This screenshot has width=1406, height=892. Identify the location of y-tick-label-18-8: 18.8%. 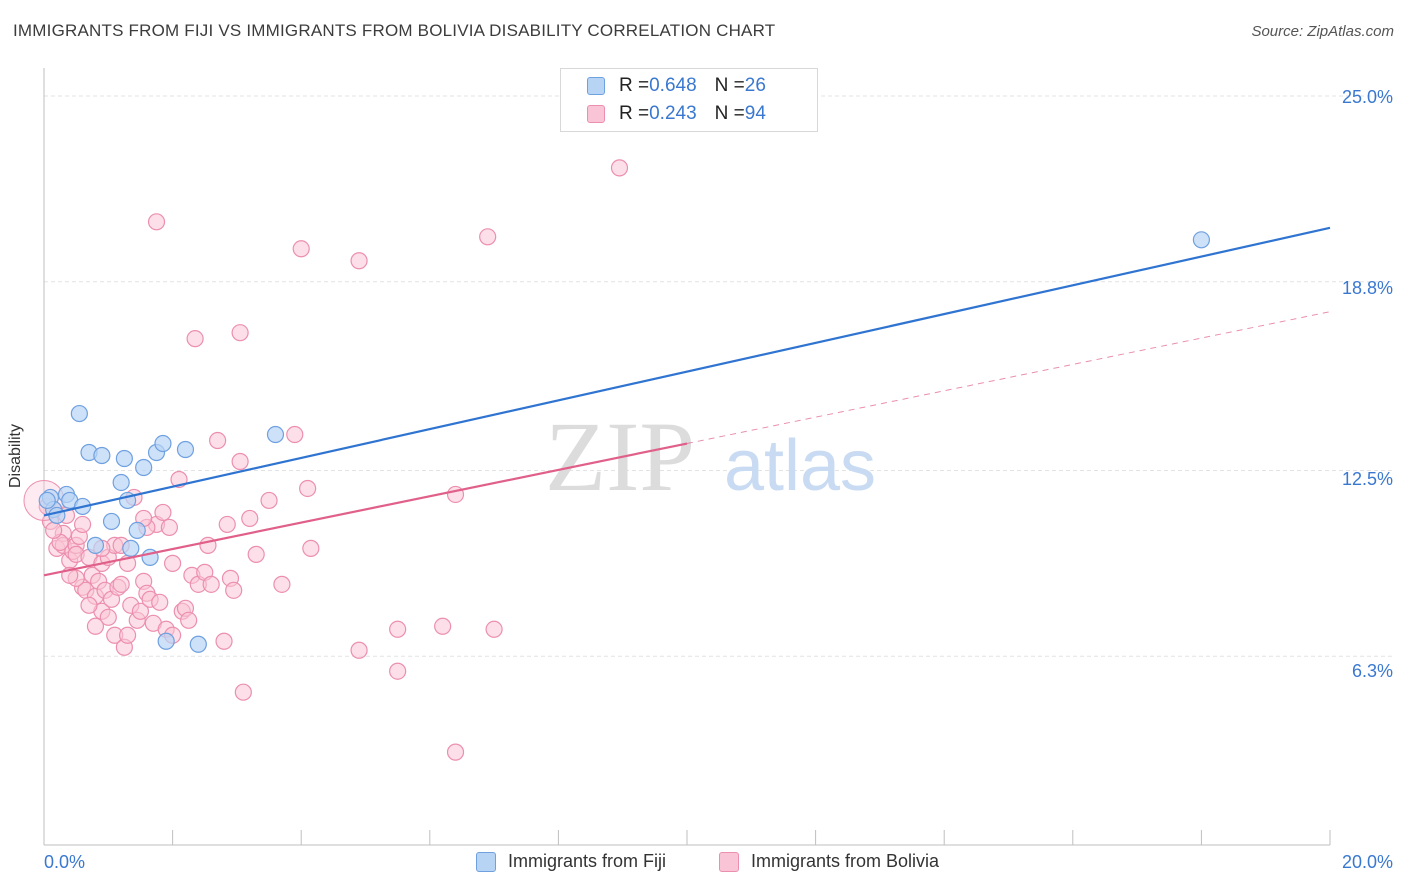
(1367, 288).